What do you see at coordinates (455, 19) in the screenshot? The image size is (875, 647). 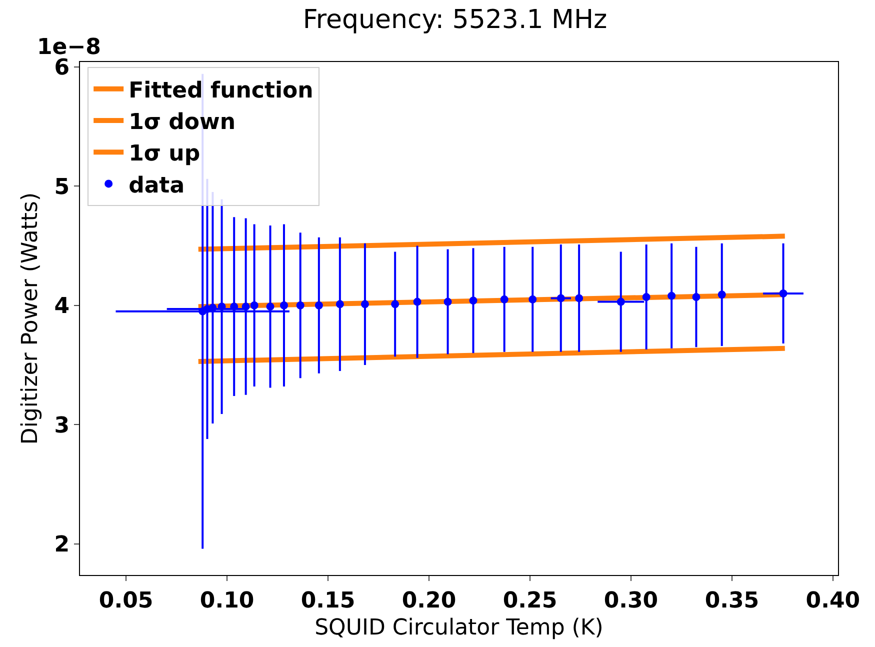 I see `chart-title: Frequency: 5523.1 MHz` at bounding box center [455, 19].